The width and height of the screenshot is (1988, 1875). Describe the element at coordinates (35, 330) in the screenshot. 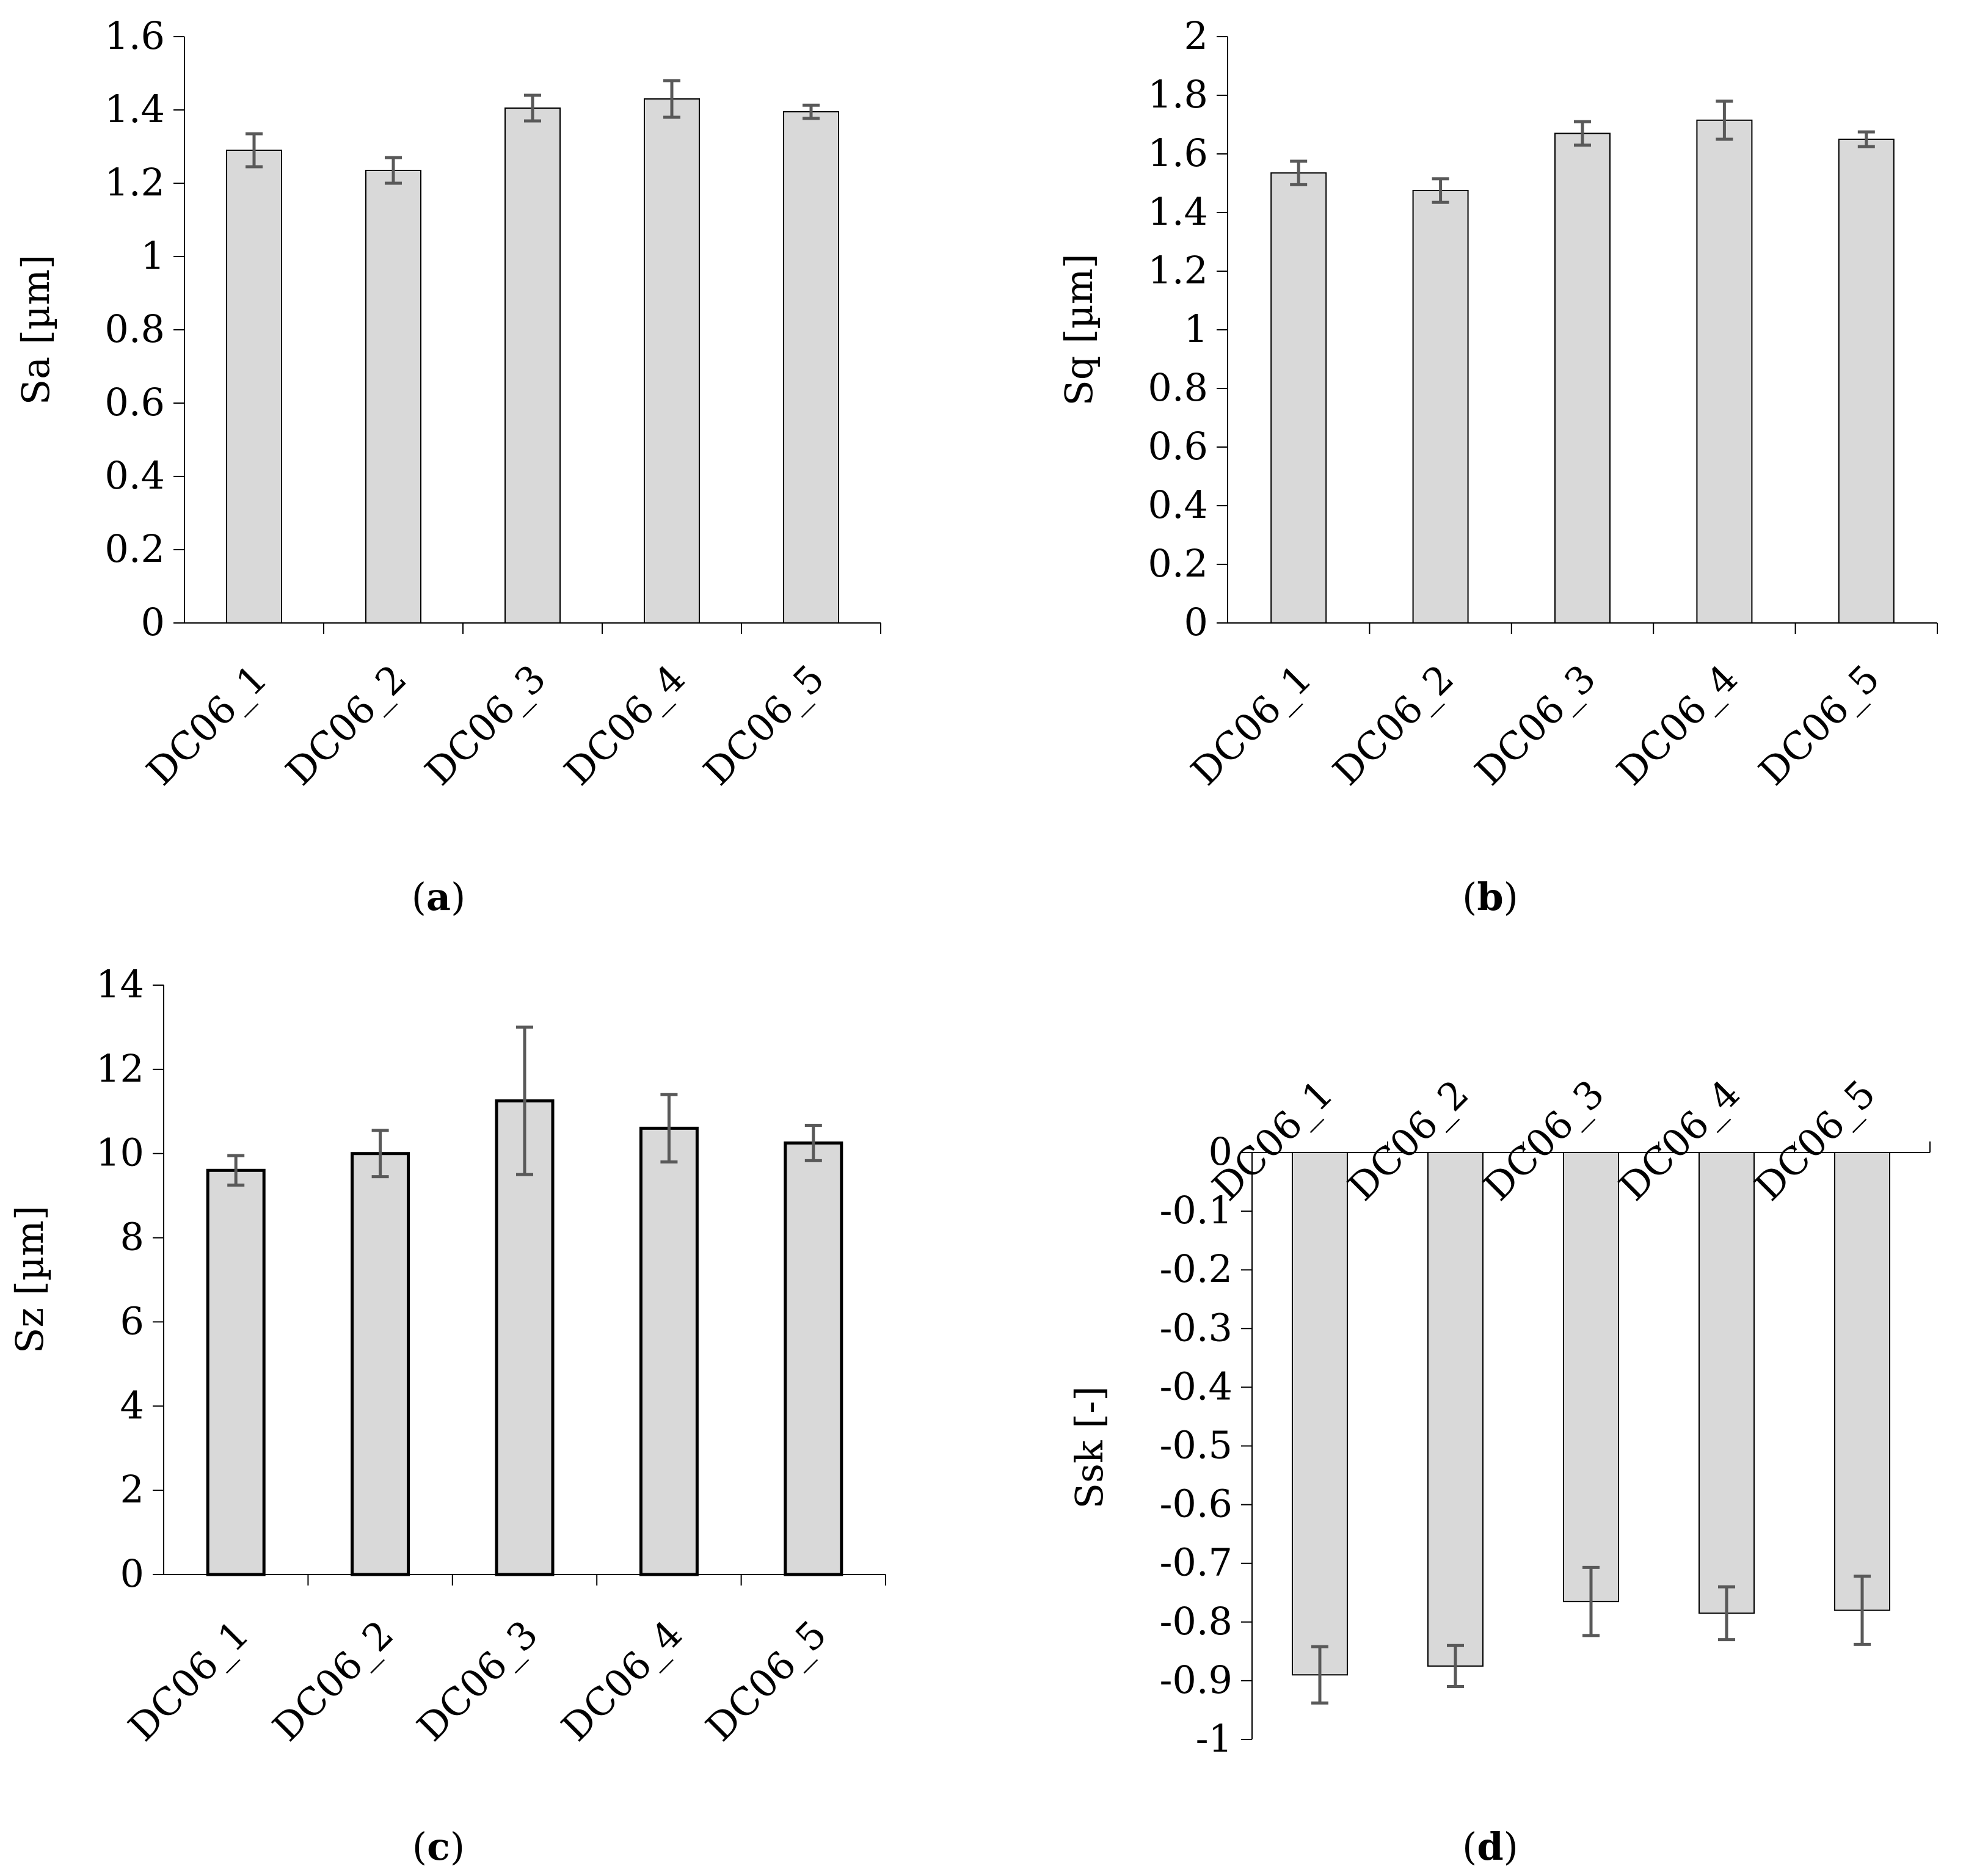

I see `y-axis-title: Sa [µm]` at that location.